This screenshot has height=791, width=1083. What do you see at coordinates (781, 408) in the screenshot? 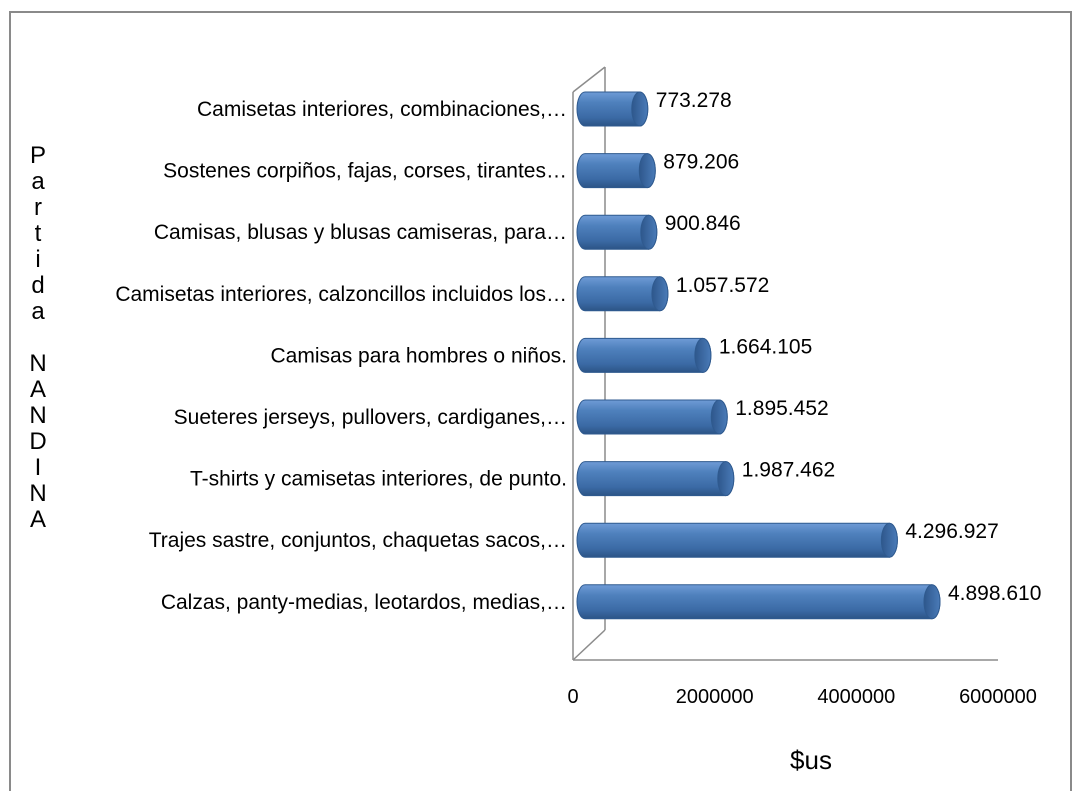
I see `data-label: 1.895.452` at bounding box center [781, 408].